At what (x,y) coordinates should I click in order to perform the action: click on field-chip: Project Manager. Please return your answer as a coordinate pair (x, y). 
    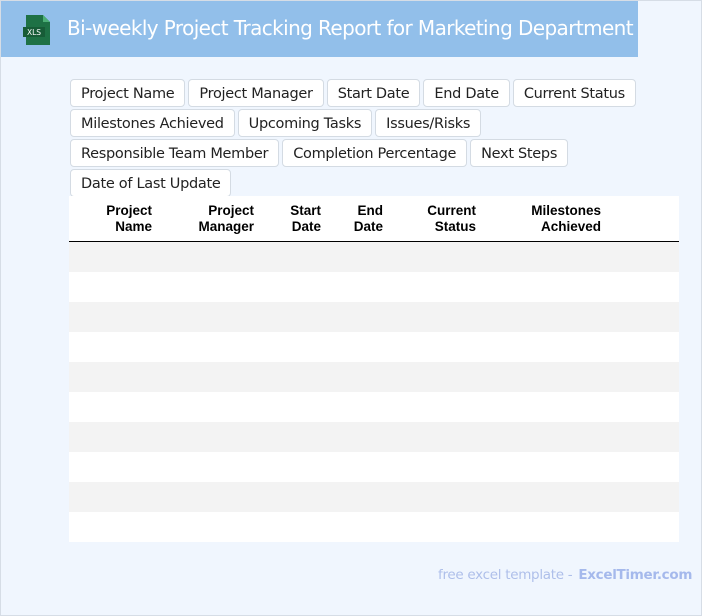
    Looking at the image, I should click on (256, 93).